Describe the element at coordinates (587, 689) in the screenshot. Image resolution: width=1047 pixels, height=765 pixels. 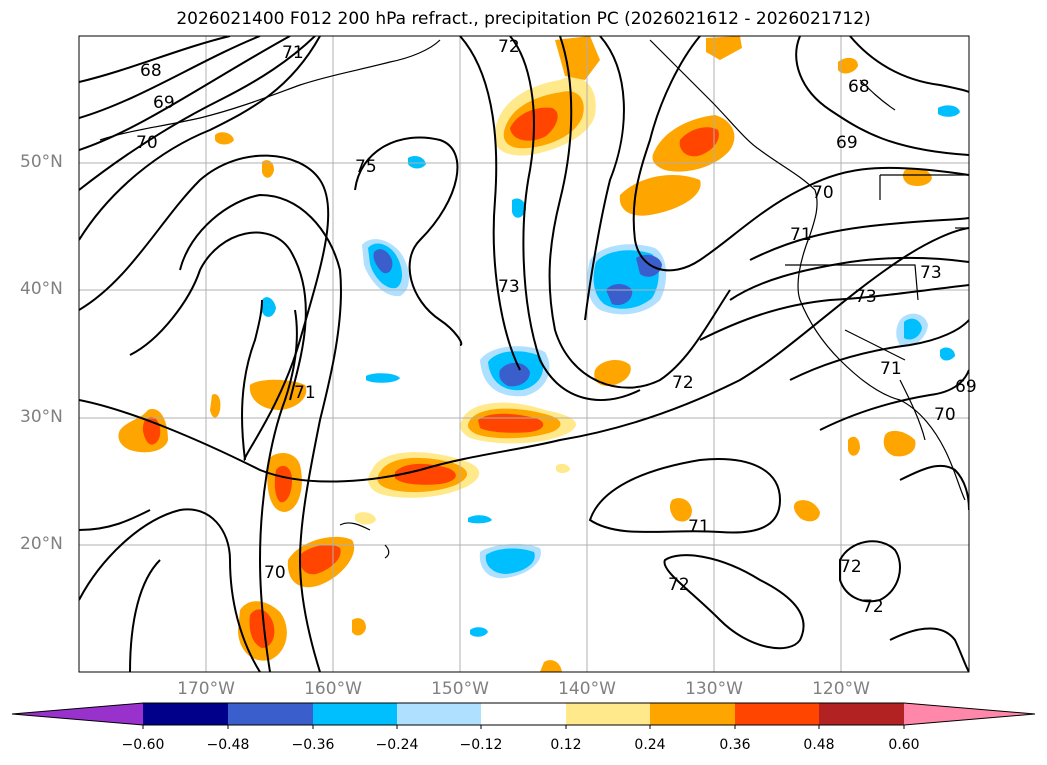
I see `lon-label: 140°W` at that location.